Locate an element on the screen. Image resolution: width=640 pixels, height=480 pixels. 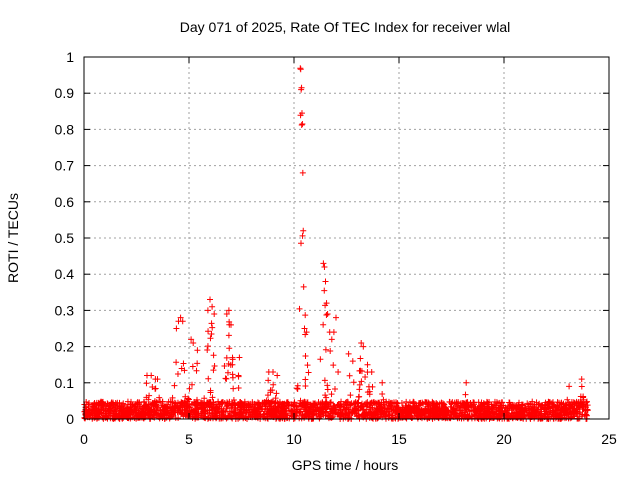
y-tick-label: 0.3 is located at coordinates (65, 310).